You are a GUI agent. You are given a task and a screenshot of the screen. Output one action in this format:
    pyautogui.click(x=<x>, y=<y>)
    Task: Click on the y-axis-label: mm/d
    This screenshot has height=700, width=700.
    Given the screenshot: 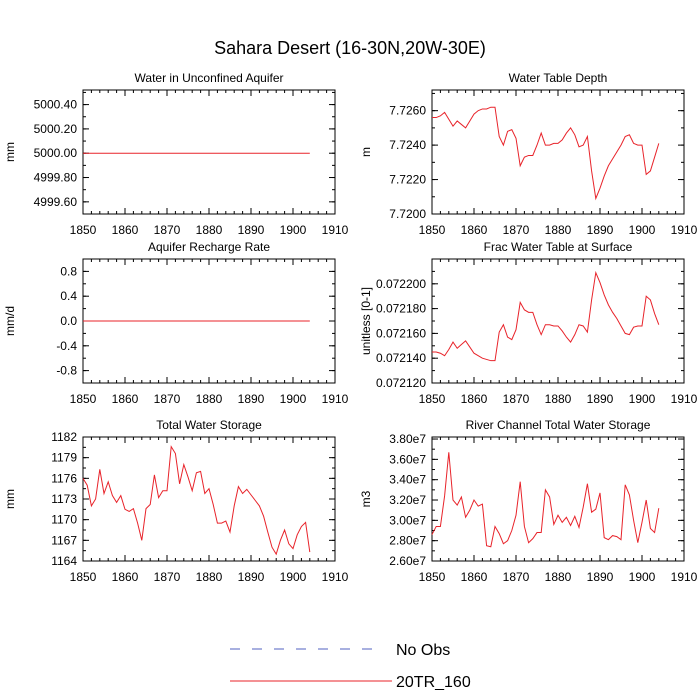 What is the action you would take?
    pyautogui.click(x=10, y=321)
    